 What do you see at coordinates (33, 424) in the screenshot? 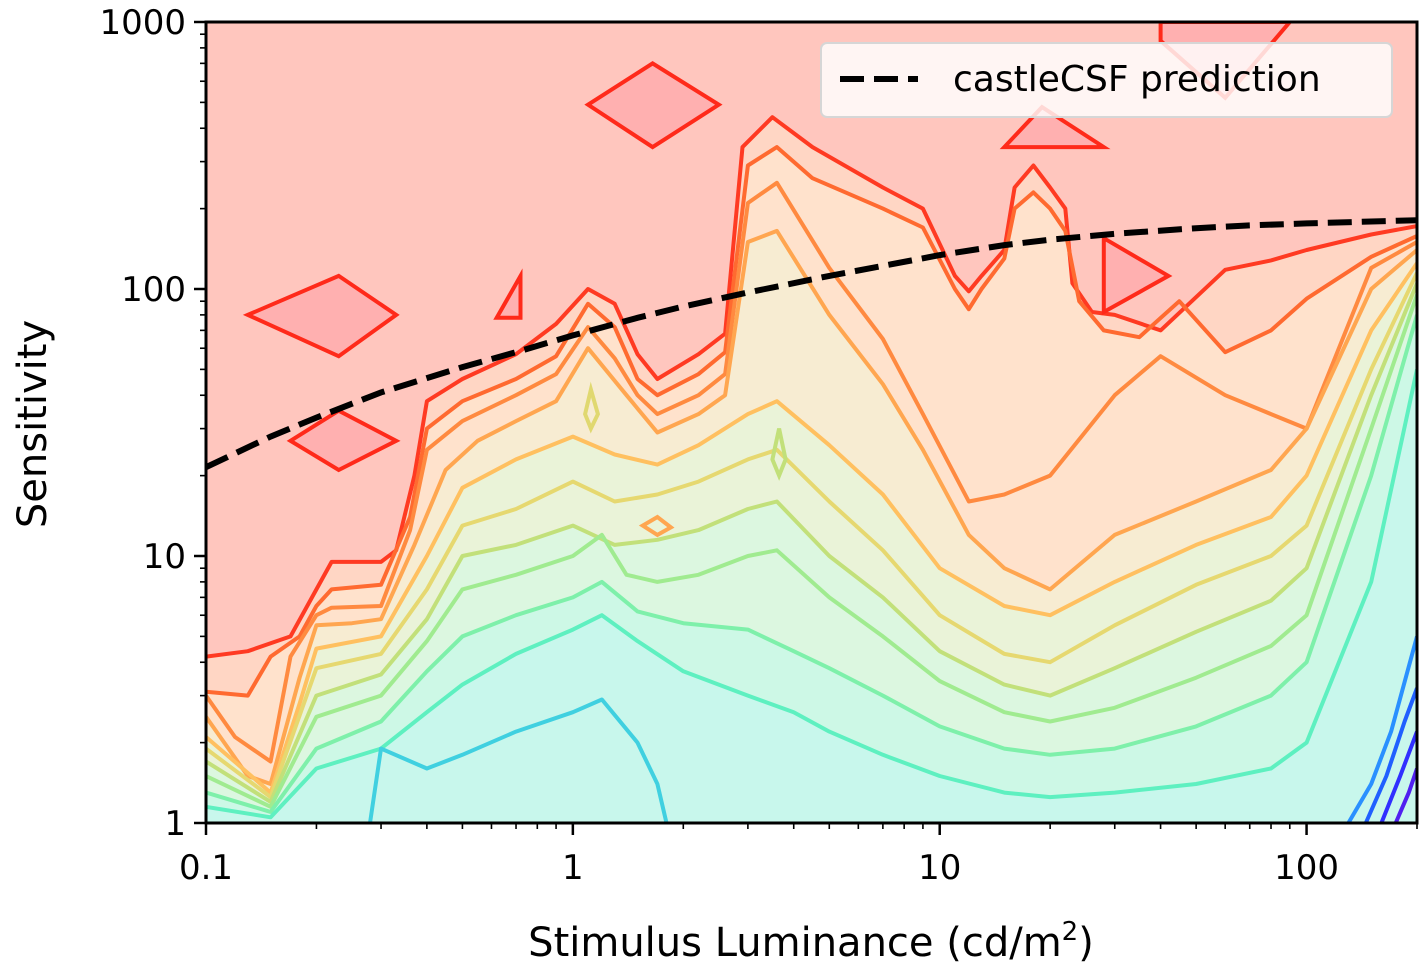
I see `y-axis-title: Sensitivity` at bounding box center [33, 424].